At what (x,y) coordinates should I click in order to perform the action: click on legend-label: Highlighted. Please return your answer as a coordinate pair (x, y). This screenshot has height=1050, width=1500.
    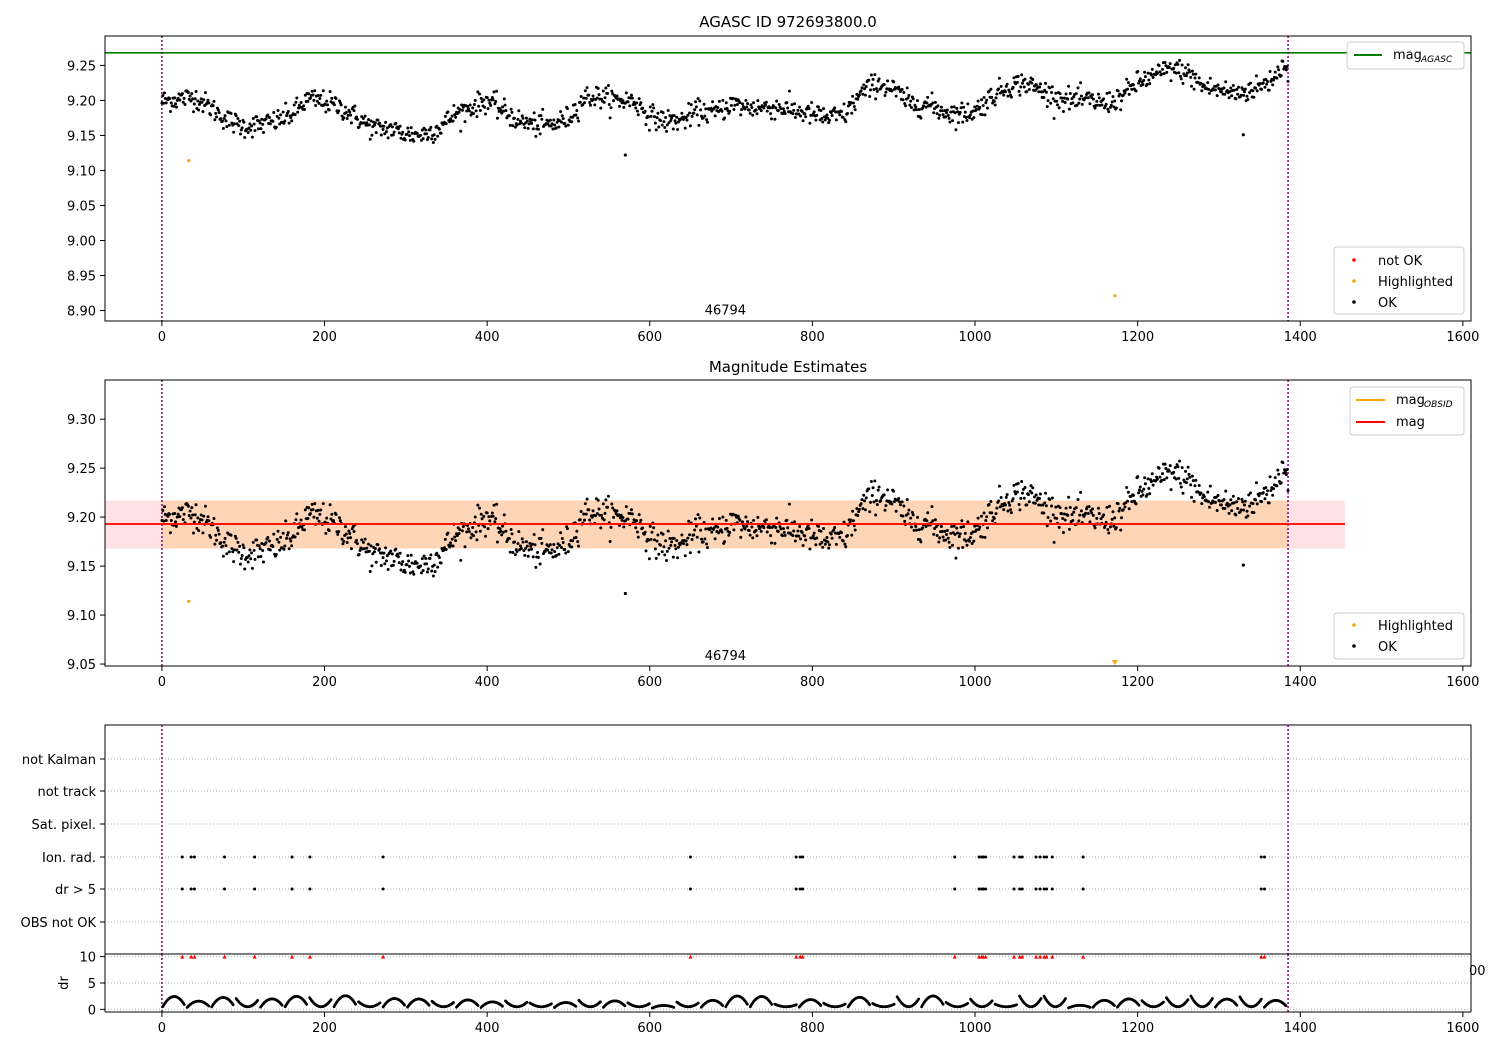
    Looking at the image, I should click on (1415, 626).